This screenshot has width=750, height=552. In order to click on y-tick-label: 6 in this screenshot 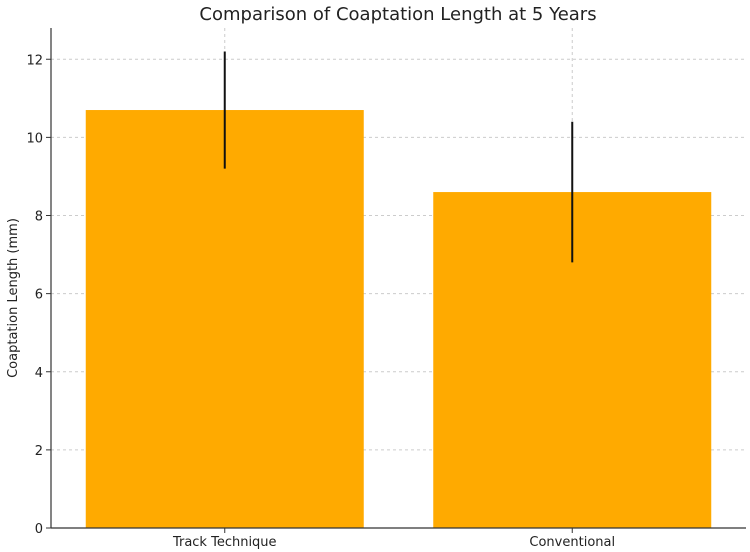, I will do `click(39, 295)`.